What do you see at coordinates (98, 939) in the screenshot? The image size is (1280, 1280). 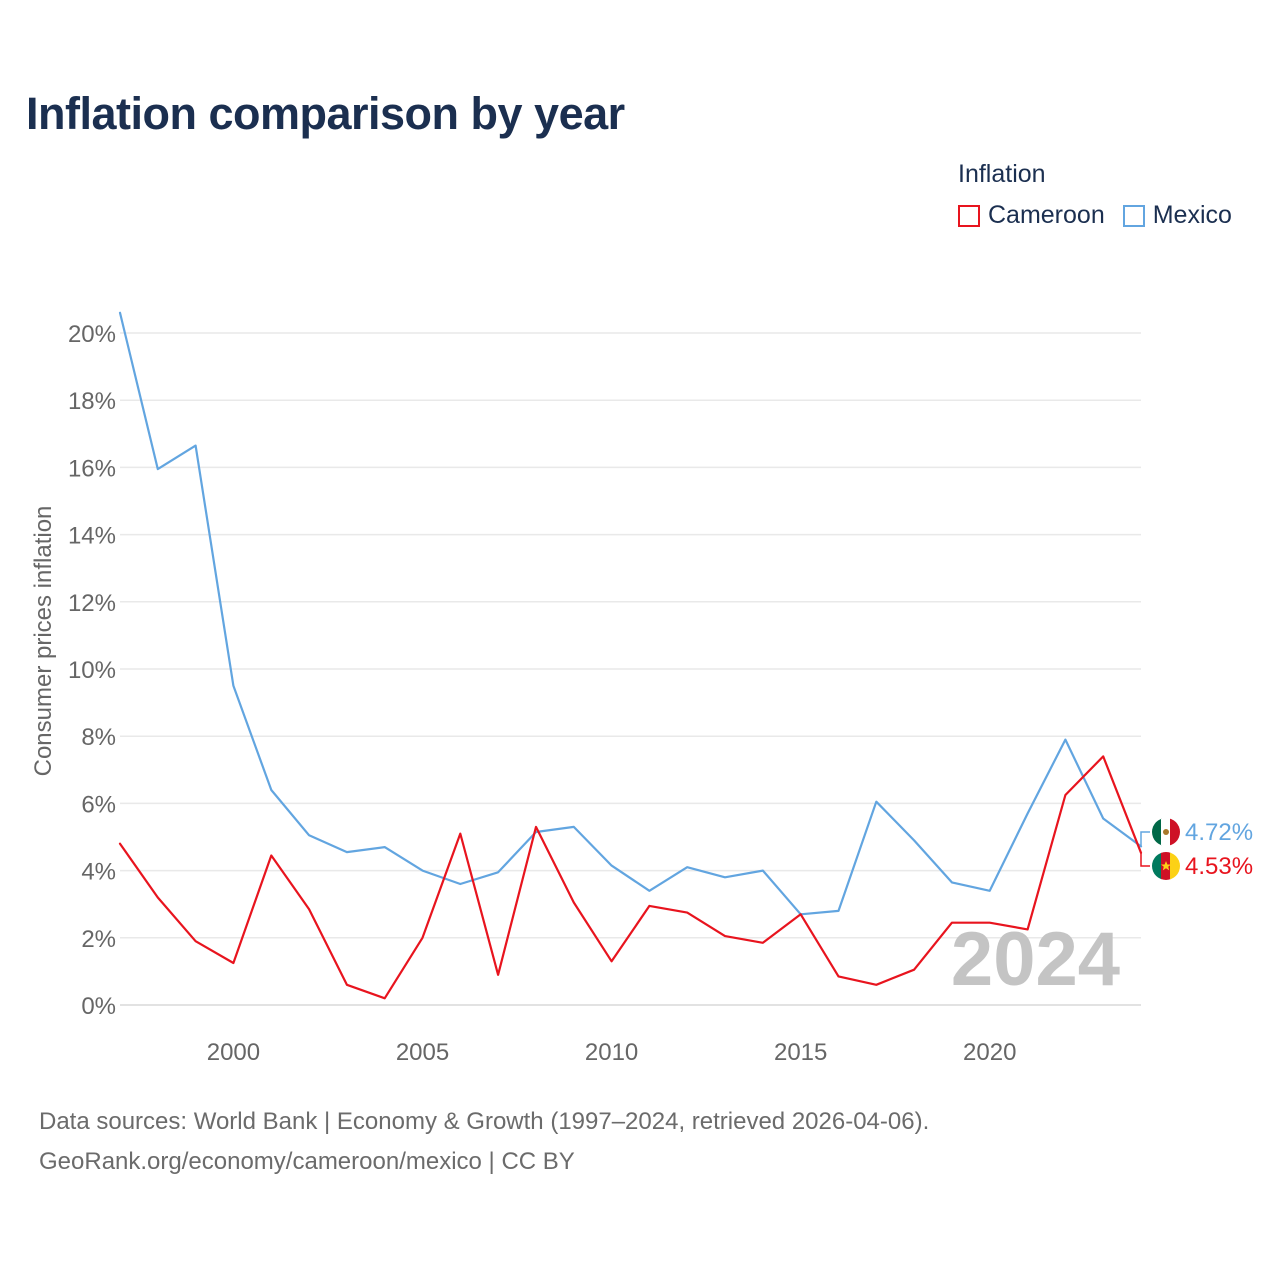 I see `y-tick-label: 2%` at bounding box center [98, 939].